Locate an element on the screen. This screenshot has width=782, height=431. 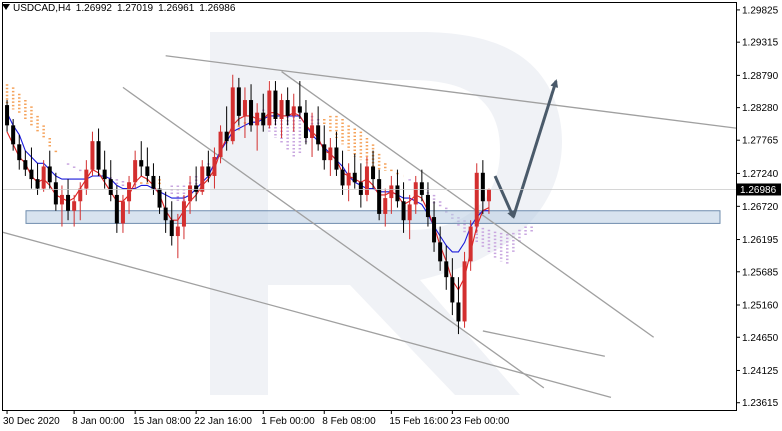
x-tick-label: 23 Feb 00:00 is located at coordinates (479, 421).